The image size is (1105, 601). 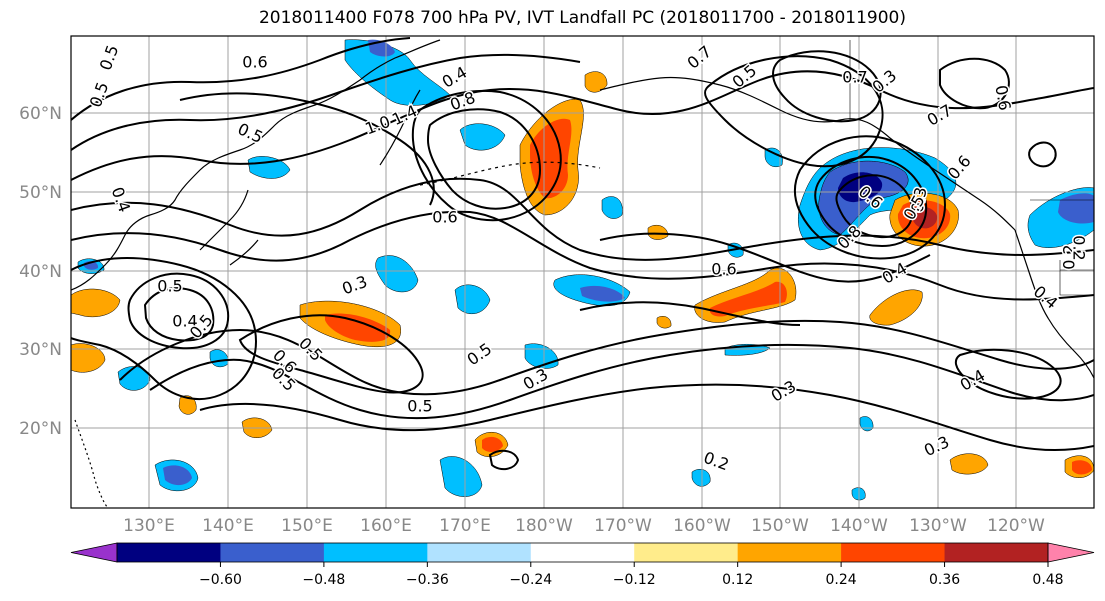 I want to click on colorbar-tick-label: −0.12, so click(x=634, y=580).